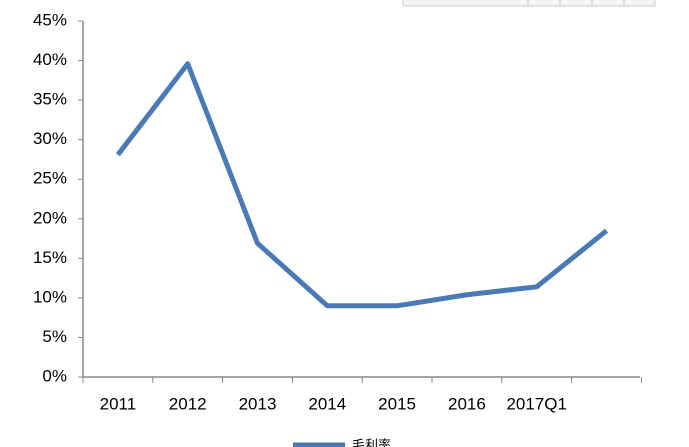 This screenshot has width=689, height=447. What do you see at coordinates (50, 19) in the screenshot?
I see `y-tick-label: 45%` at bounding box center [50, 19].